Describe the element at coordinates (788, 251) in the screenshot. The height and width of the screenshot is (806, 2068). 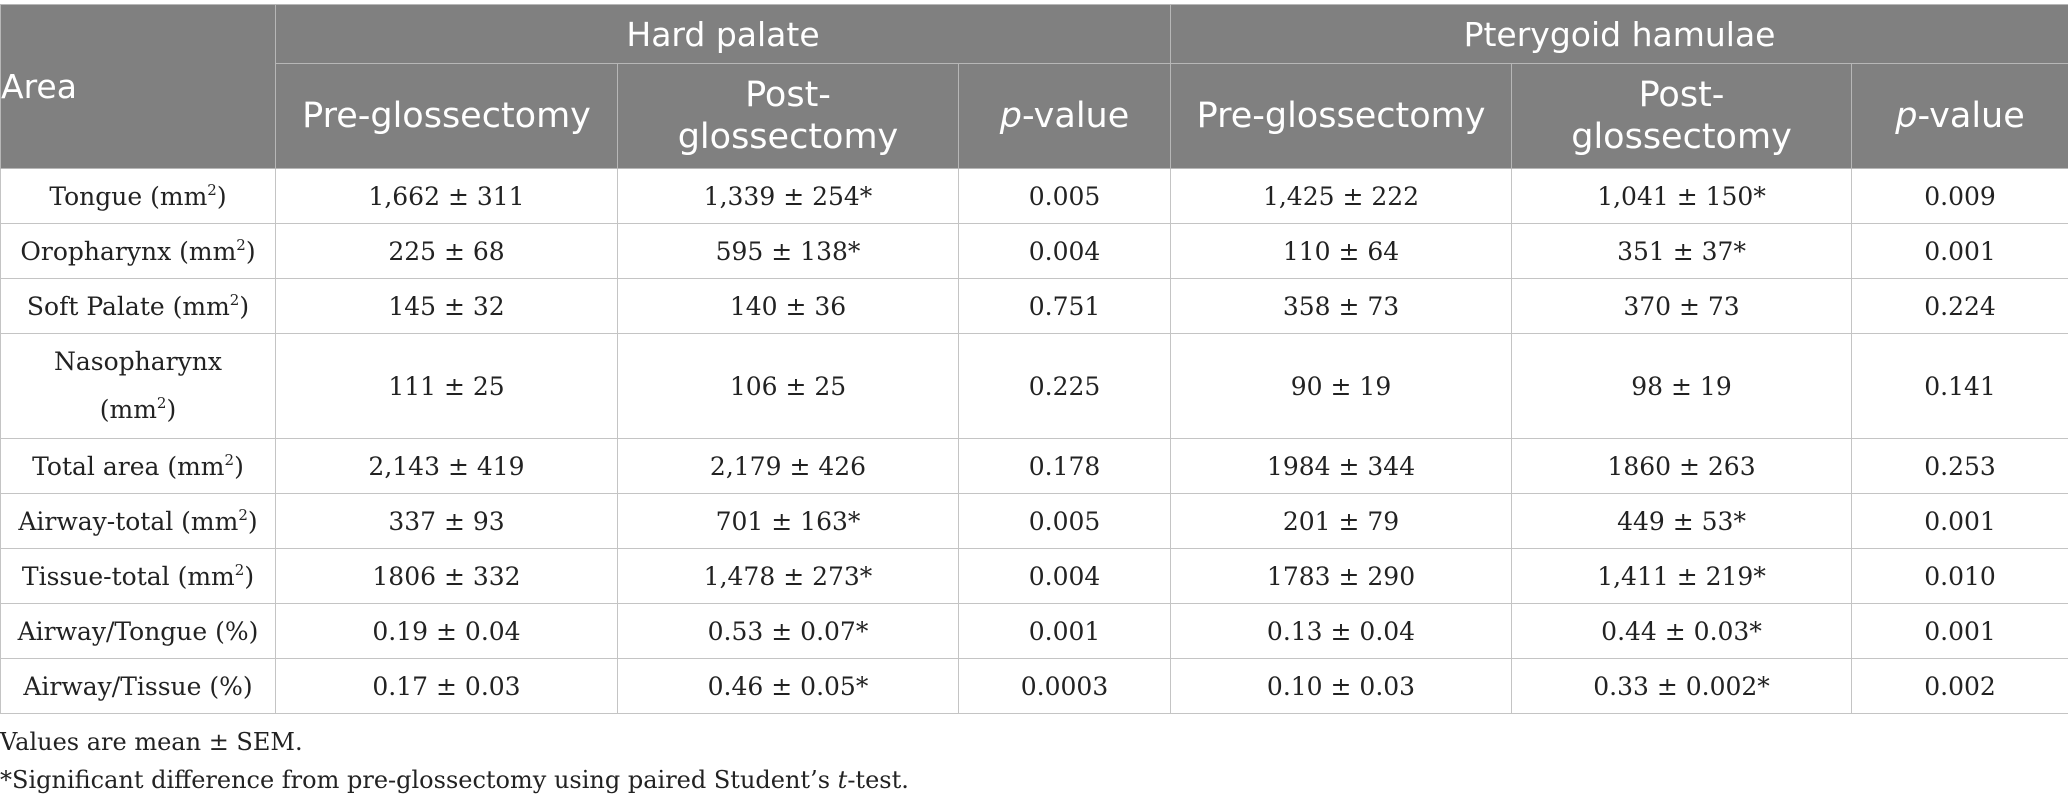
I see `hp-post-cell: 595 ± 138*` at that location.